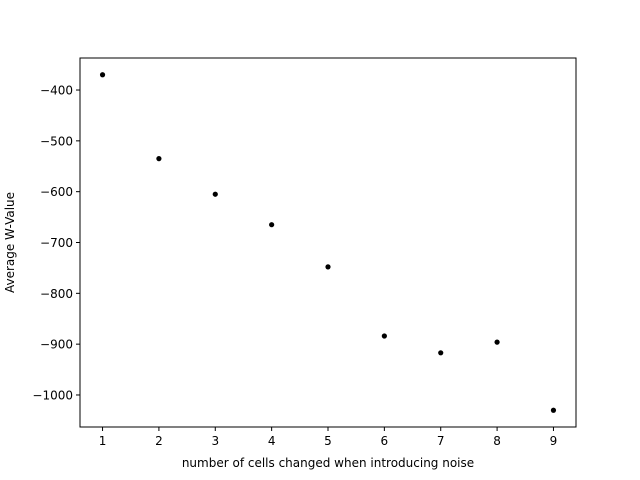 The width and height of the screenshot is (640, 480). What do you see at coordinates (56, 192) in the screenshot?
I see `y-tick-label: −600` at bounding box center [56, 192].